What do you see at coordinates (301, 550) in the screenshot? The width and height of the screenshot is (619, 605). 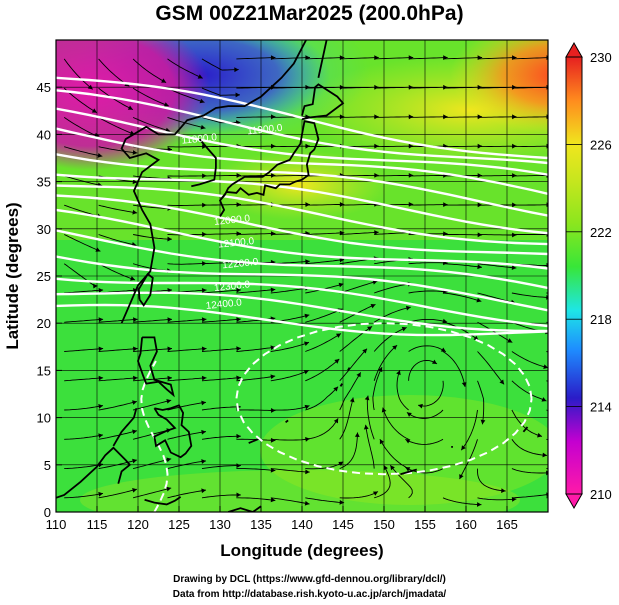 I see `x-axis-label: Longitude (degrees)` at bounding box center [301, 550].